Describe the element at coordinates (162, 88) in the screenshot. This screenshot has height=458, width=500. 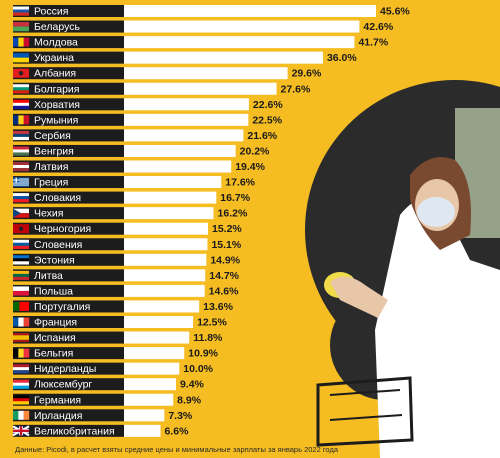
I see `bar-row: Болгария 27.6%` at that location.